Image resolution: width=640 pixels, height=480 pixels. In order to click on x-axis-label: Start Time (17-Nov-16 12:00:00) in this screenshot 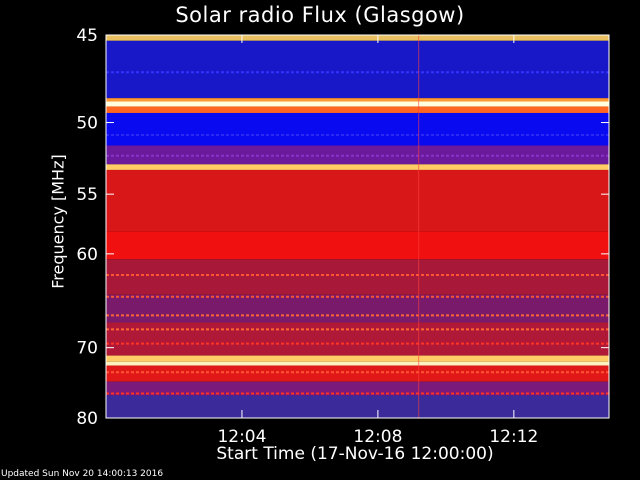, I will do `click(355, 454)`.